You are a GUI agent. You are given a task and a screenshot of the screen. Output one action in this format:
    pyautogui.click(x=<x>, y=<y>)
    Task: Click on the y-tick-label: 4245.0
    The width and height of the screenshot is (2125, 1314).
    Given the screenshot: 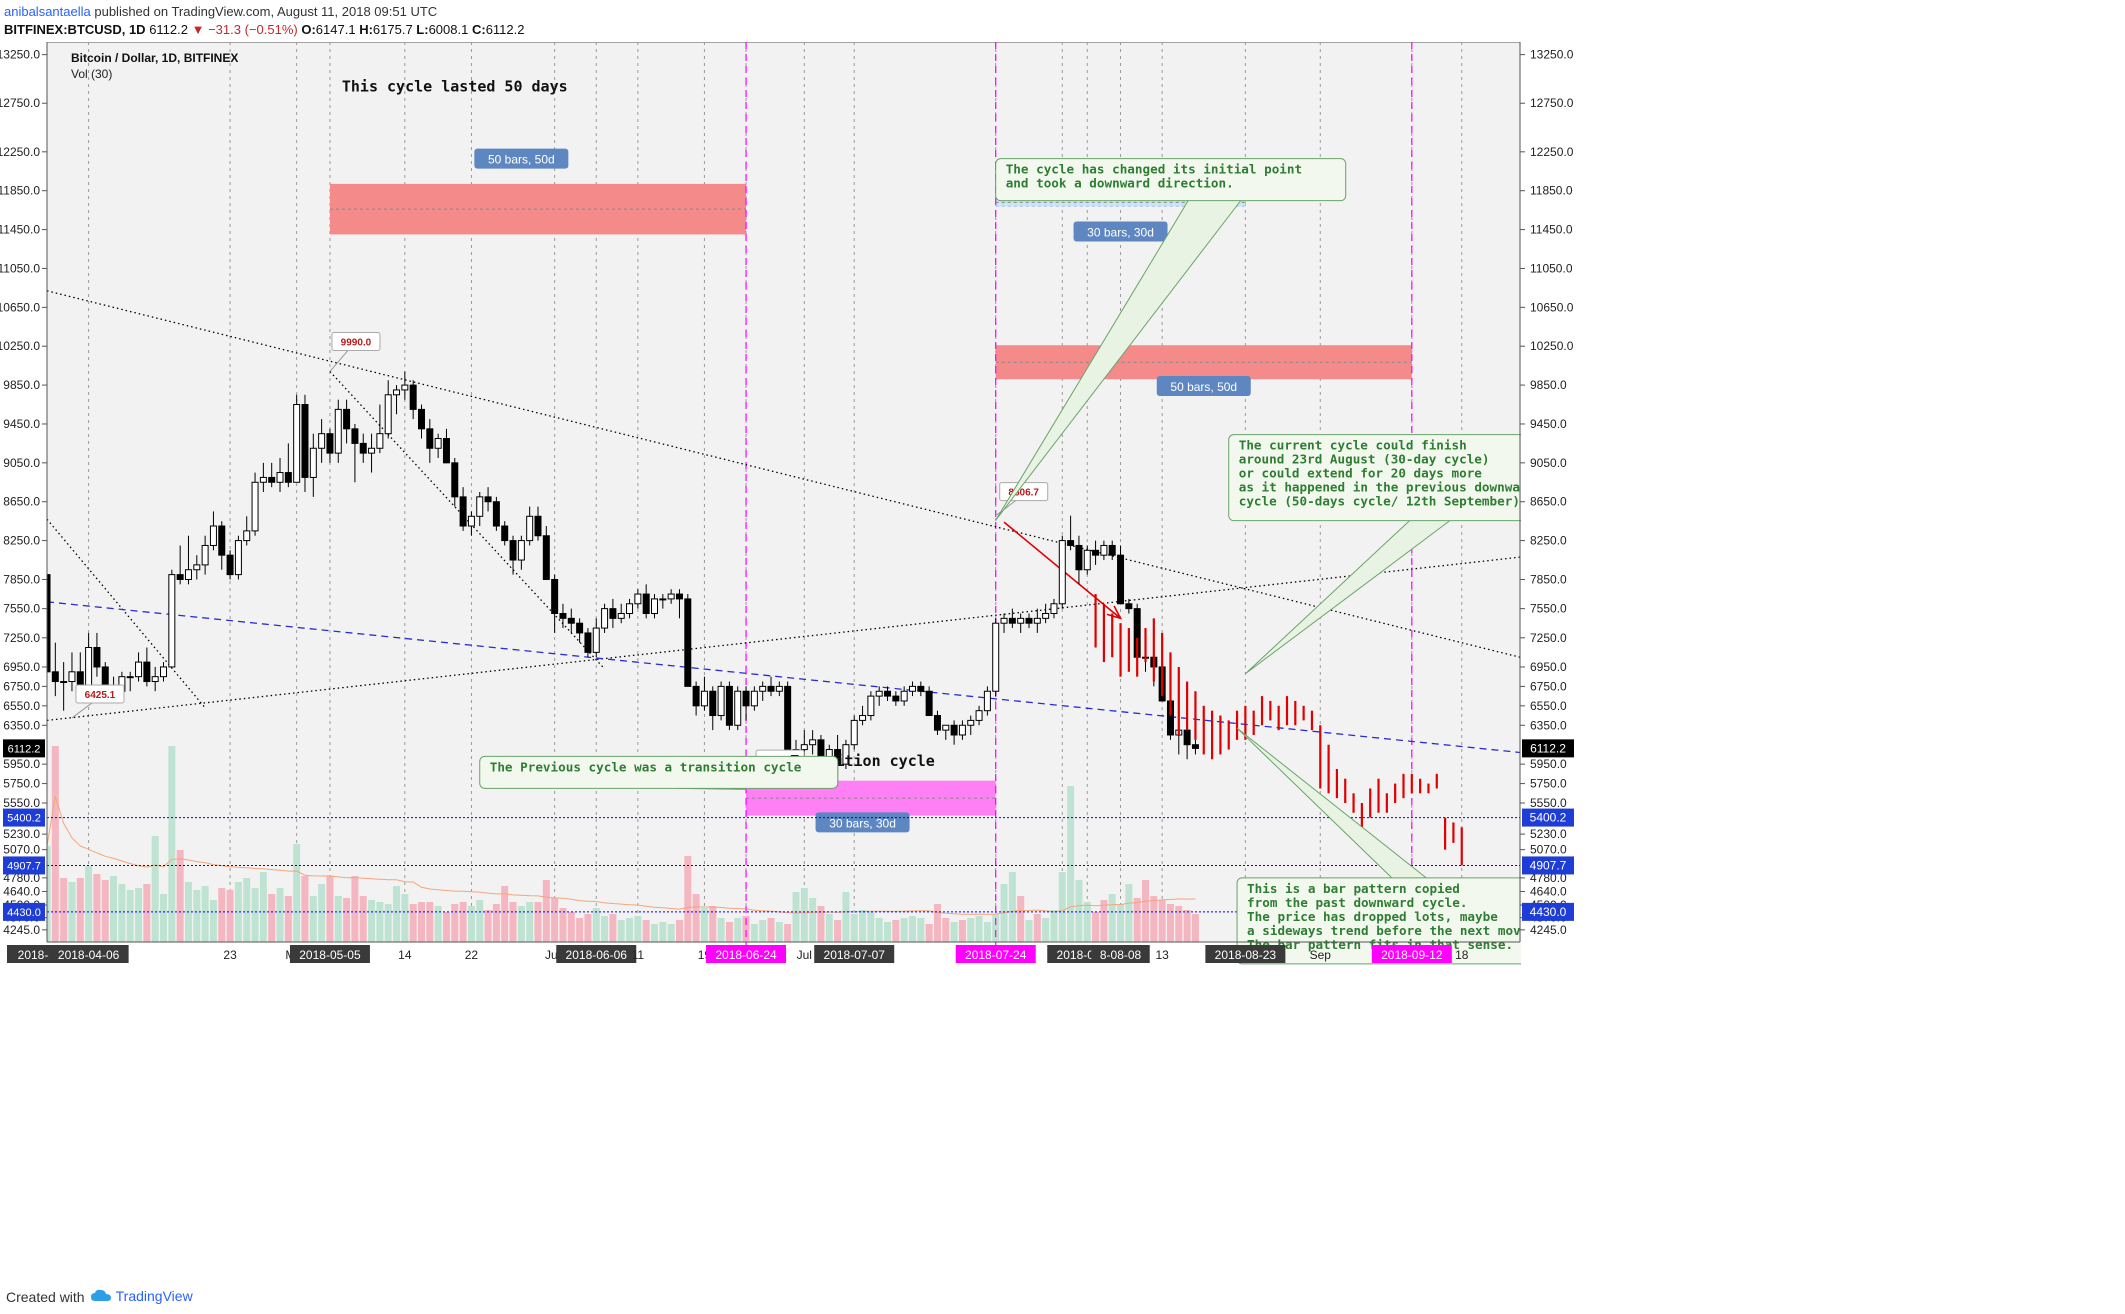 What is the action you would take?
    pyautogui.click(x=21, y=930)
    